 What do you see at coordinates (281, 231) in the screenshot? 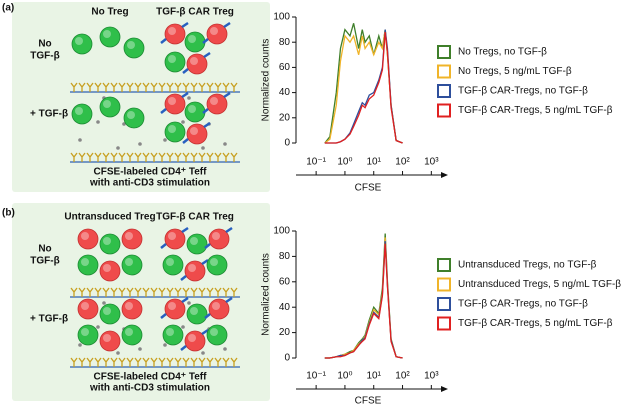
I see `y-tick-label: 100` at bounding box center [281, 231].